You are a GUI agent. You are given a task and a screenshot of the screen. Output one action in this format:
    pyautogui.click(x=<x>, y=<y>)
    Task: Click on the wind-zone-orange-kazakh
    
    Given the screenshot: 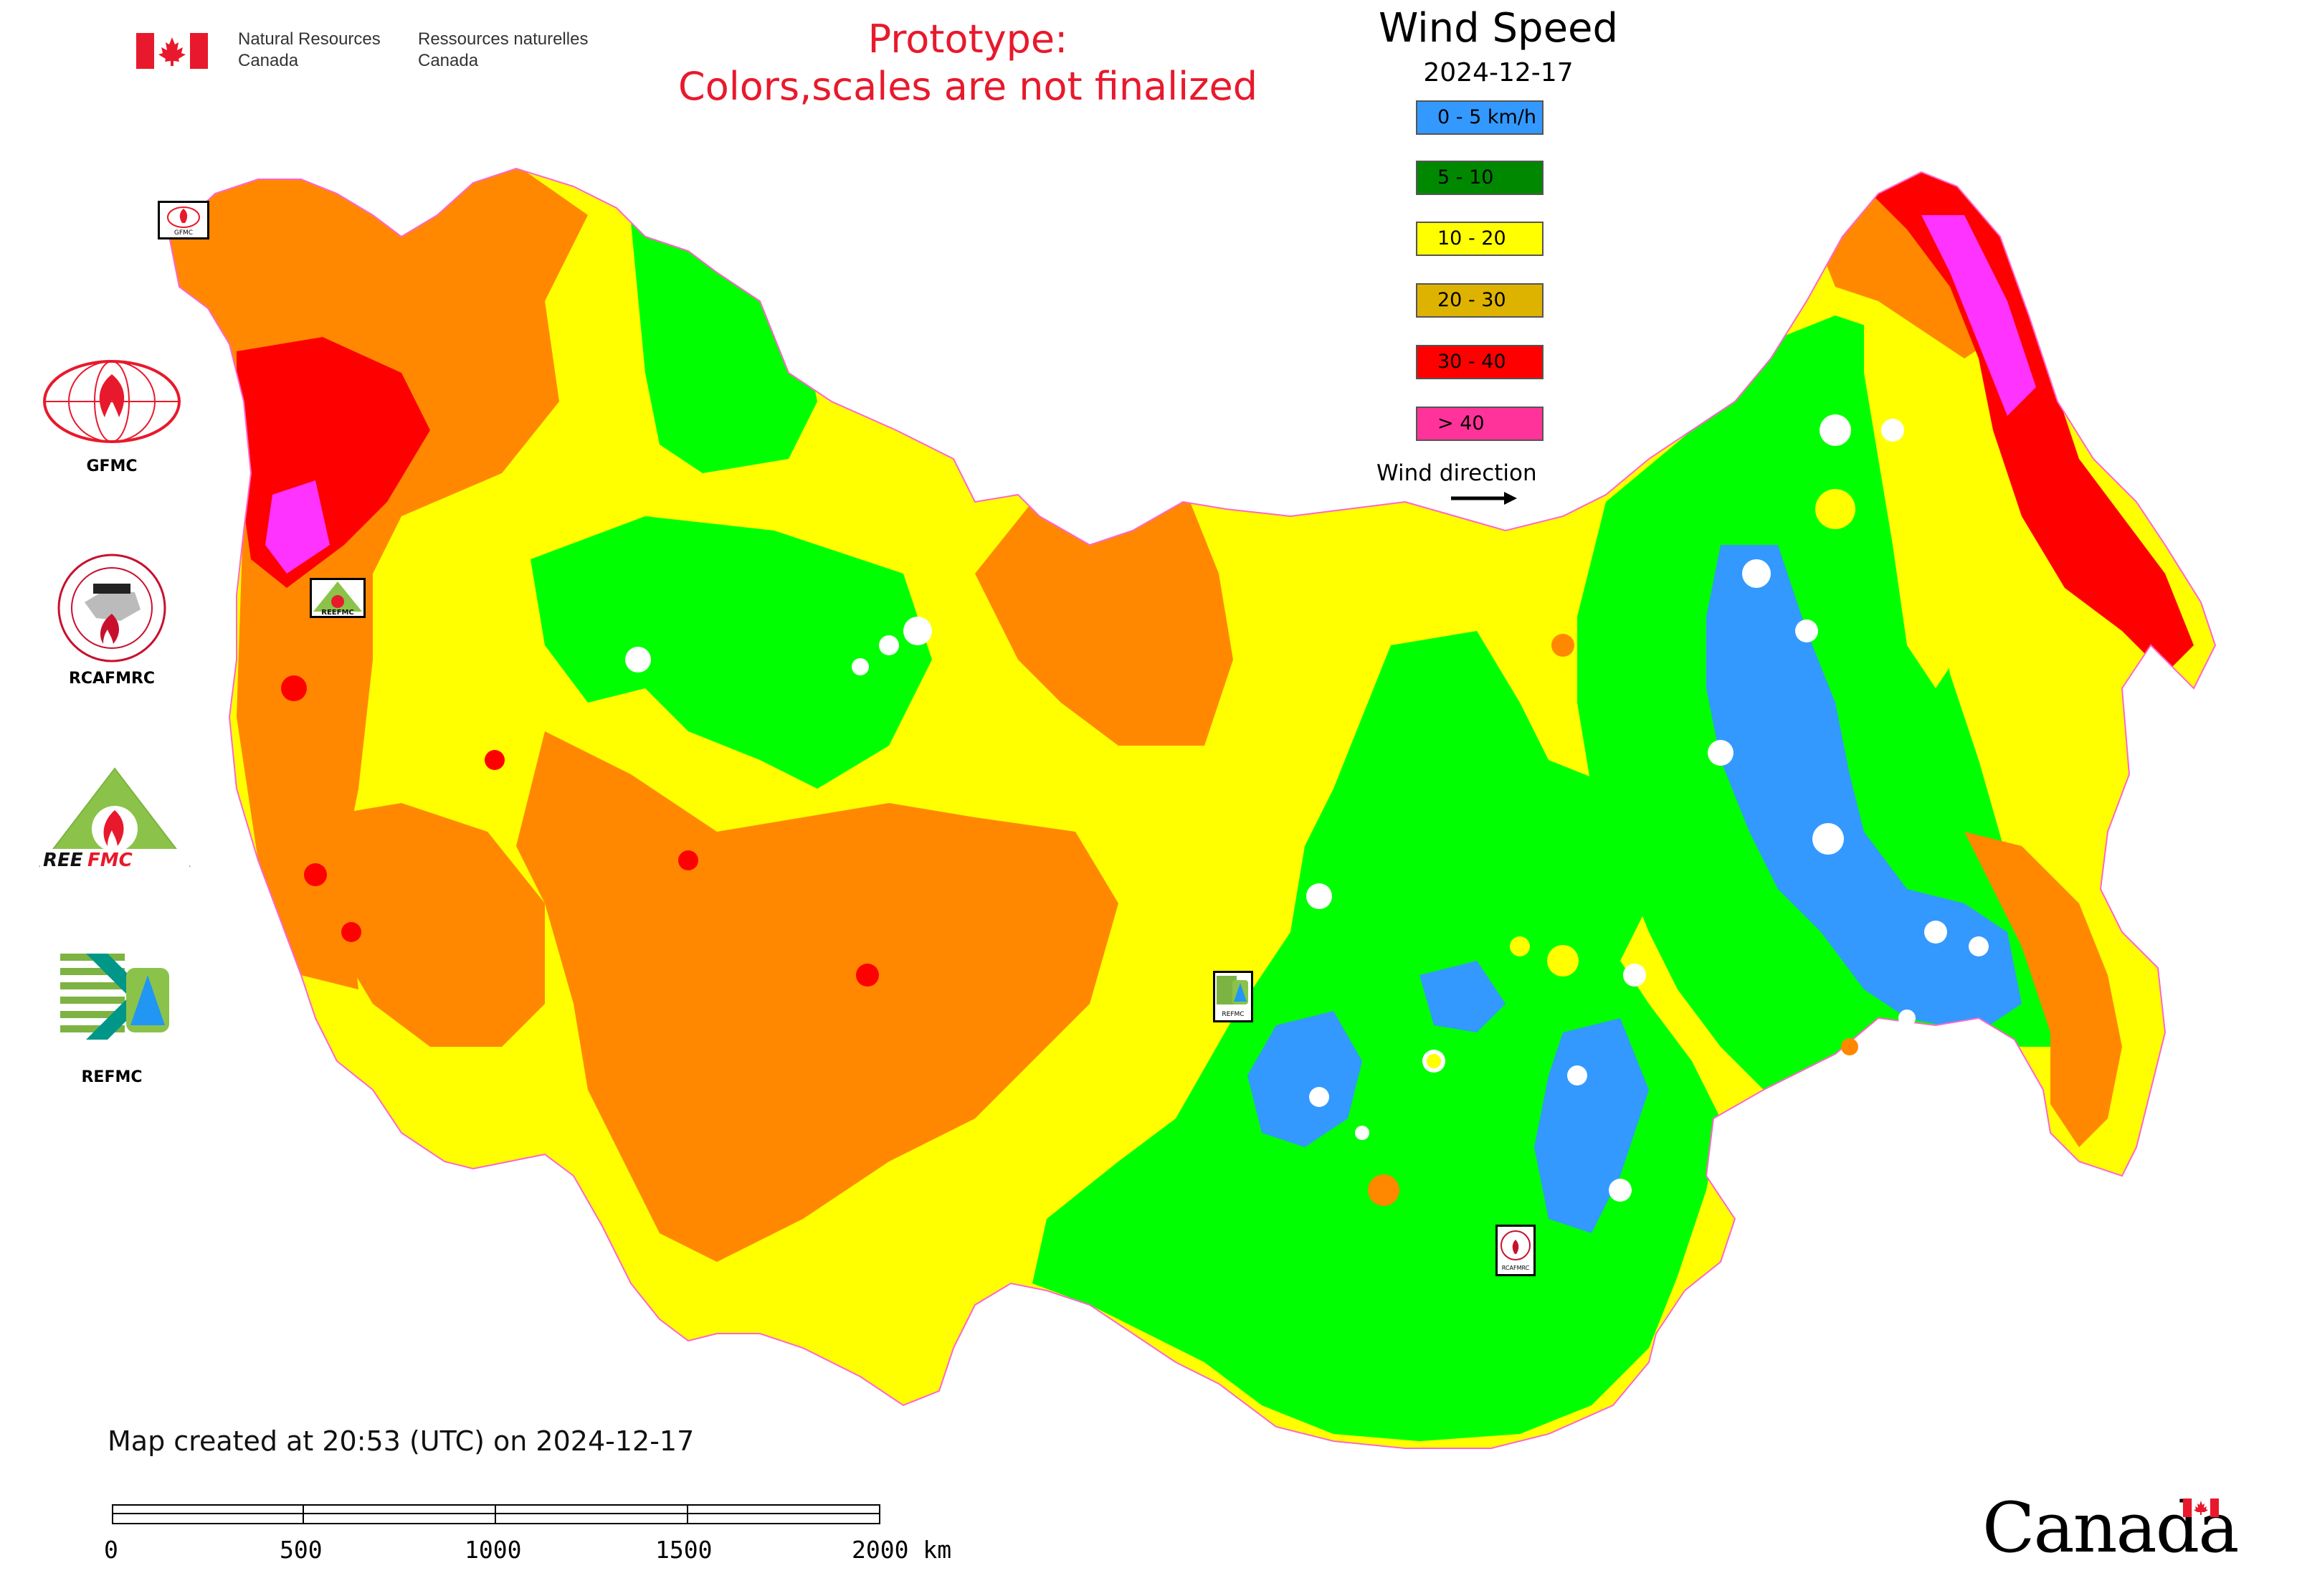 What is the action you would take?
    pyautogui.click(x=430, y=925)
    